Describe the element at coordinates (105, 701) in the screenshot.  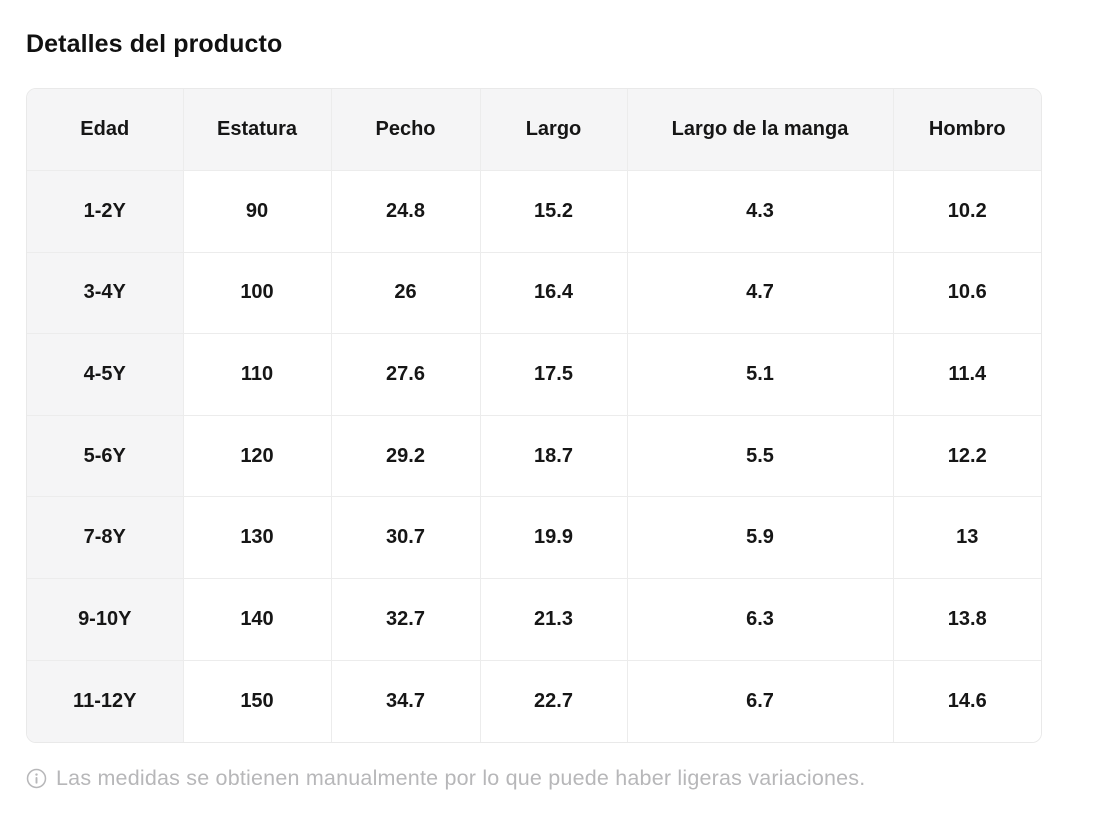
I see `row-label-cell: 11-12Y` at that location.